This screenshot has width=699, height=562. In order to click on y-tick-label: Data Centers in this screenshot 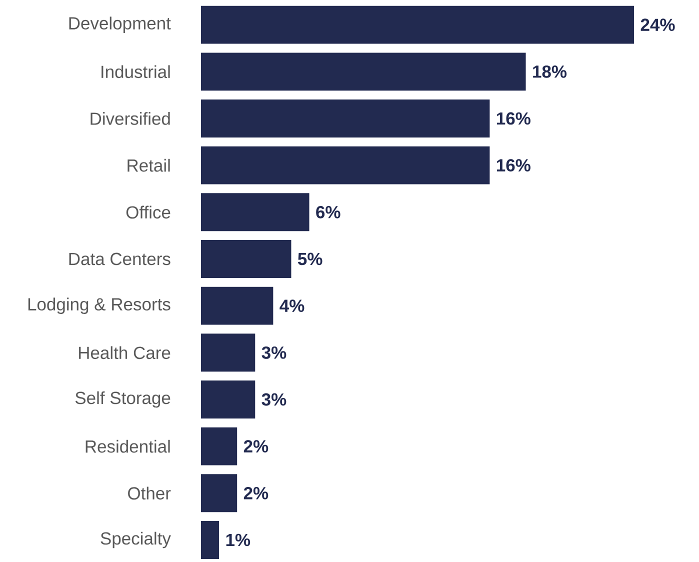, I will do `click(119, 259)`.